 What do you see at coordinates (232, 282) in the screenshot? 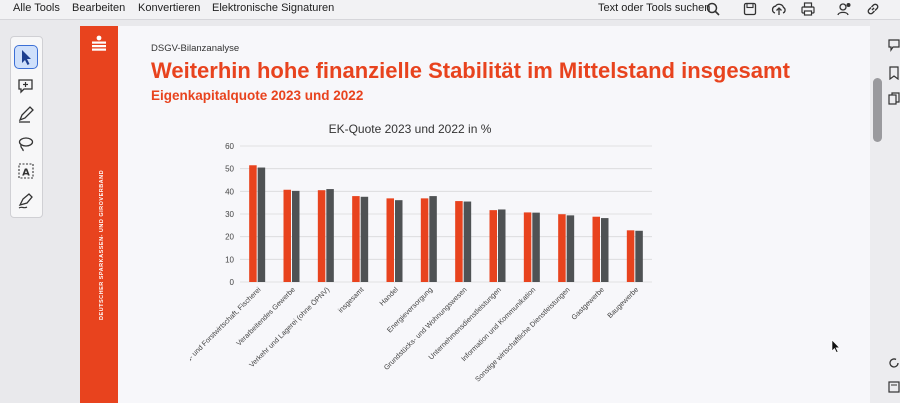
I see `y-tick-label: 0` at bounding box center [232, 282].